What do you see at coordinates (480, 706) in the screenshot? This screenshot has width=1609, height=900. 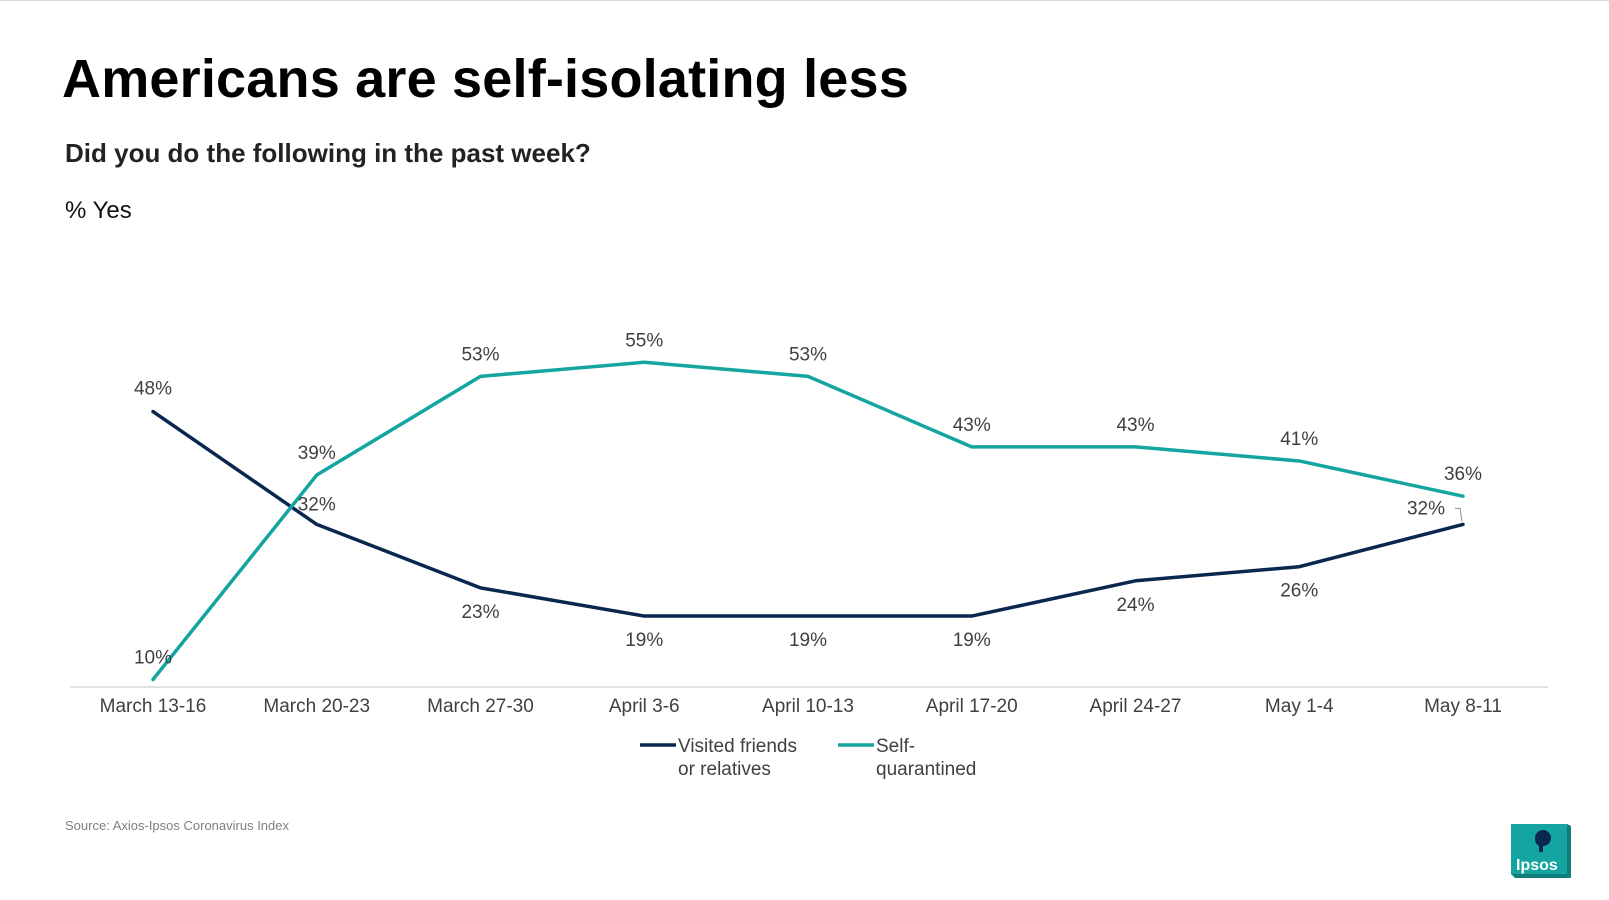 I see `x-tick-label: March 27-30` at bounding box center [480, 706].